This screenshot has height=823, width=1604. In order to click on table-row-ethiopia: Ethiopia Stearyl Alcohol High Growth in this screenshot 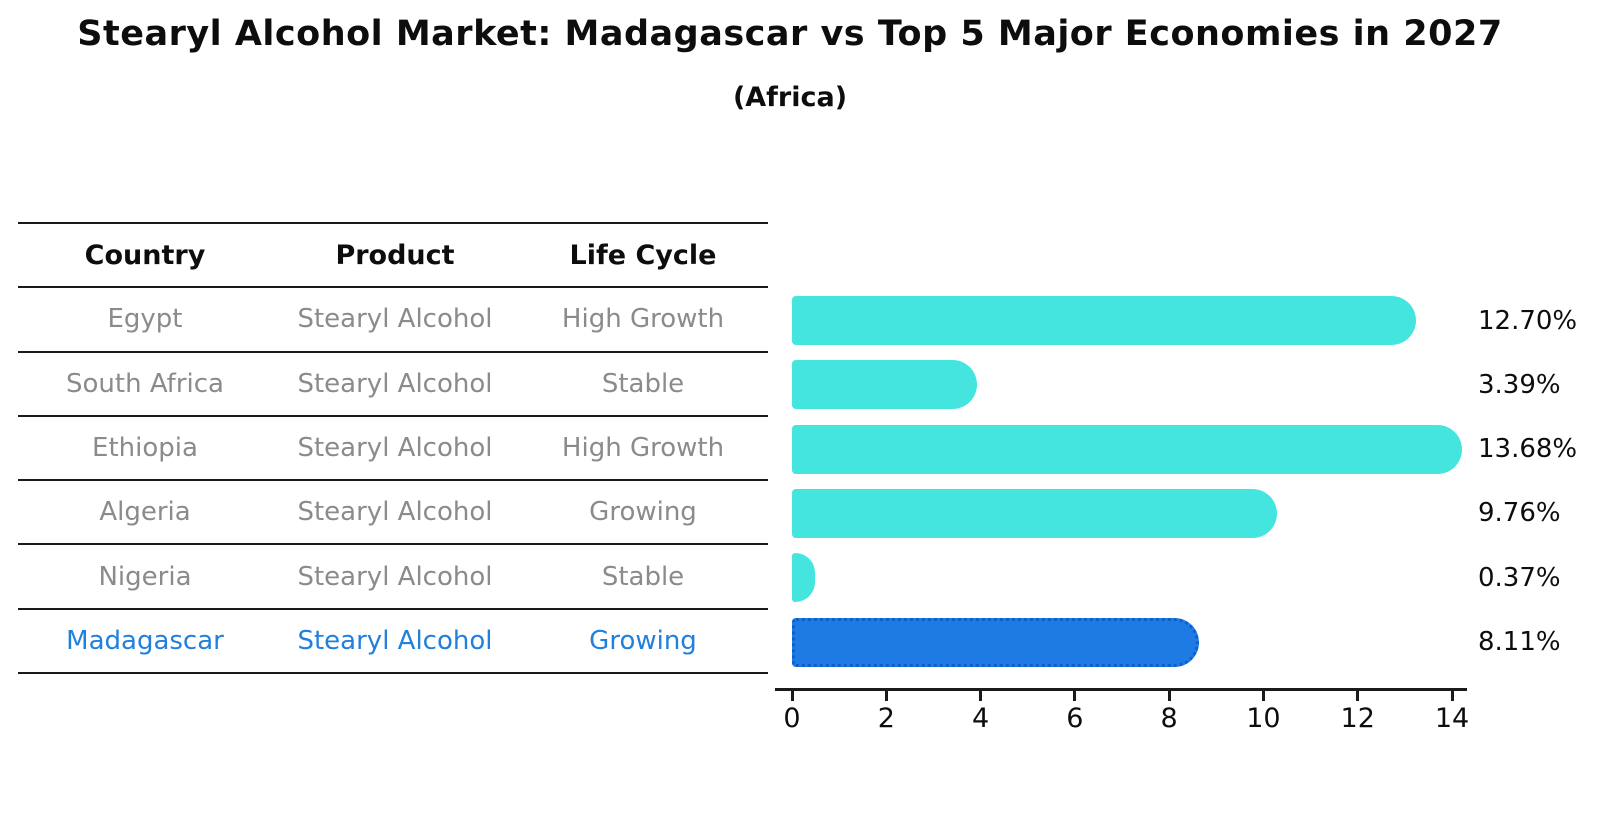, I will do `click(393, 449)`.